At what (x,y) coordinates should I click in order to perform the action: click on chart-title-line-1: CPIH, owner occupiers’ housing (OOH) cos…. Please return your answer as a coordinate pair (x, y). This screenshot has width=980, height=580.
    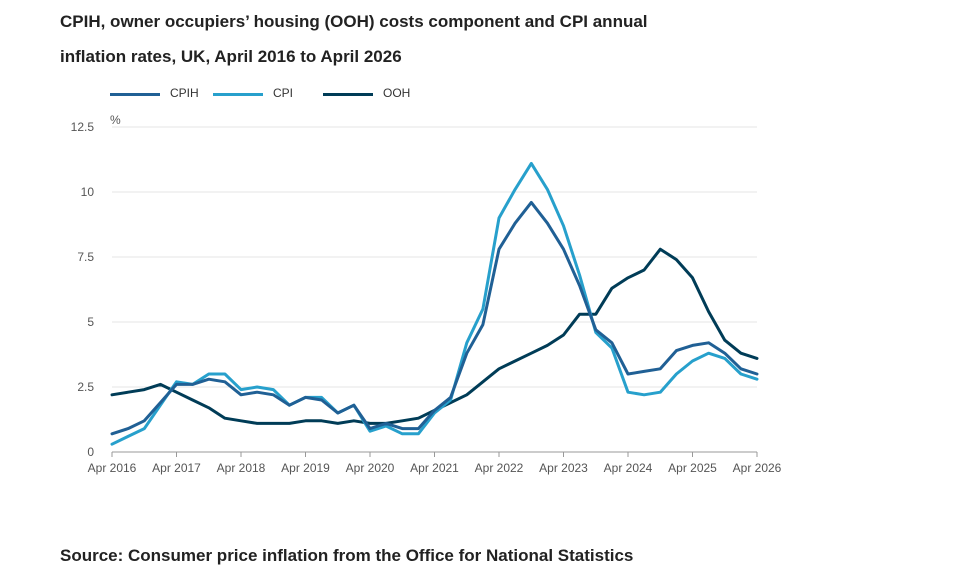
    Looking at the image, I should click on (354, 21).